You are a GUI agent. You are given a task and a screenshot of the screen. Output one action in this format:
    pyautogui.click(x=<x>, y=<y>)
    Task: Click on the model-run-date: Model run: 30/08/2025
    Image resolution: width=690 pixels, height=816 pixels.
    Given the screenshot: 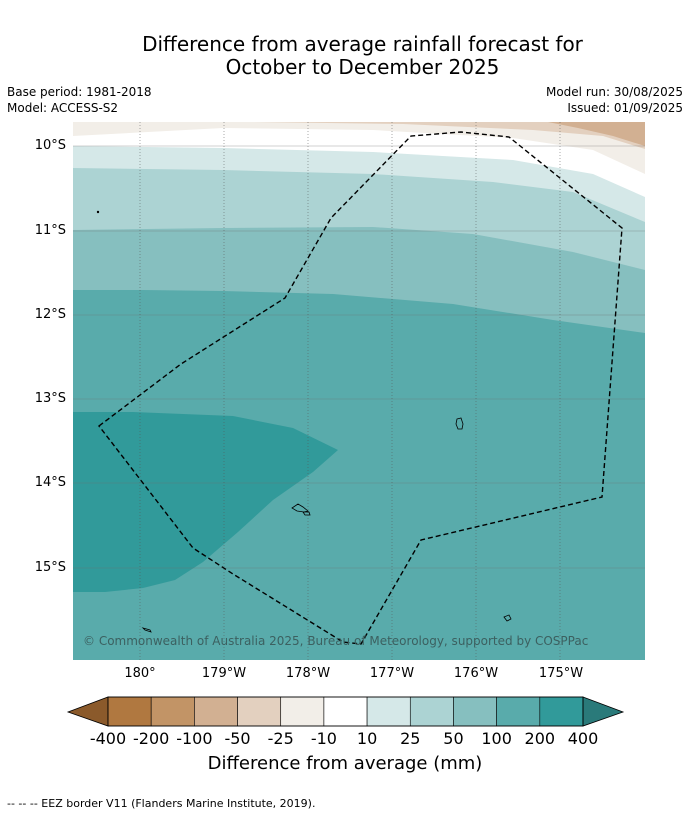 What is the action you would take?
    pyautogui.click(x=614, y=92)
    